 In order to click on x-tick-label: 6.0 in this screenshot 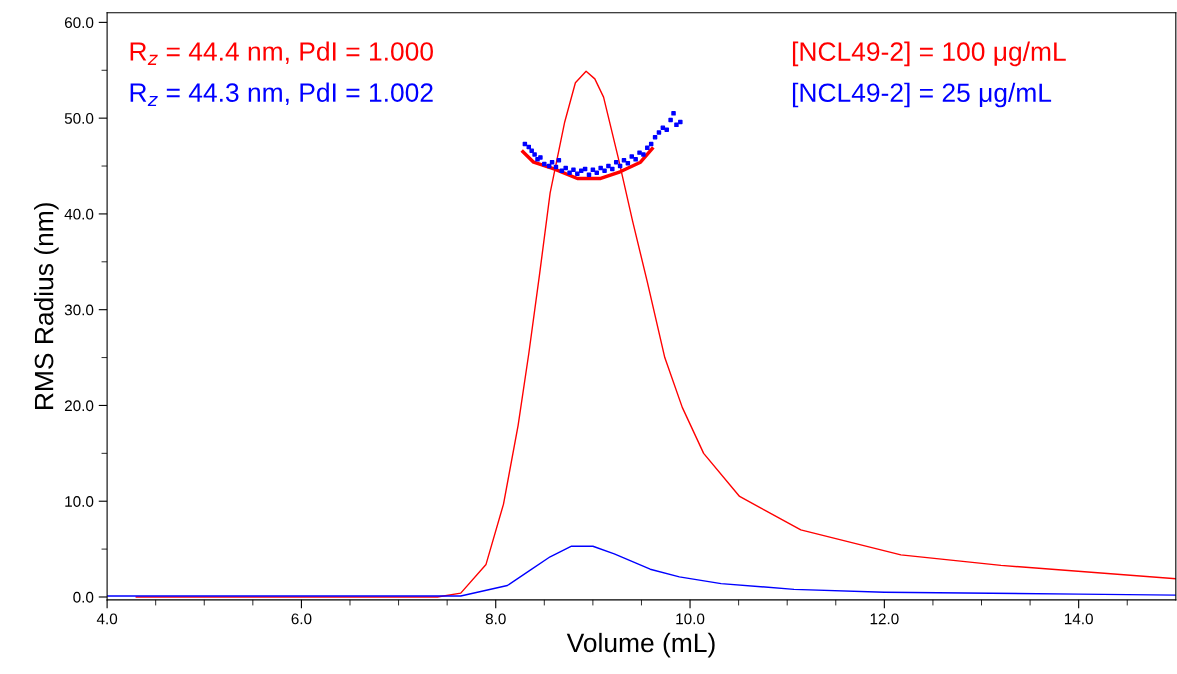, I will do `click(301, 619)`.